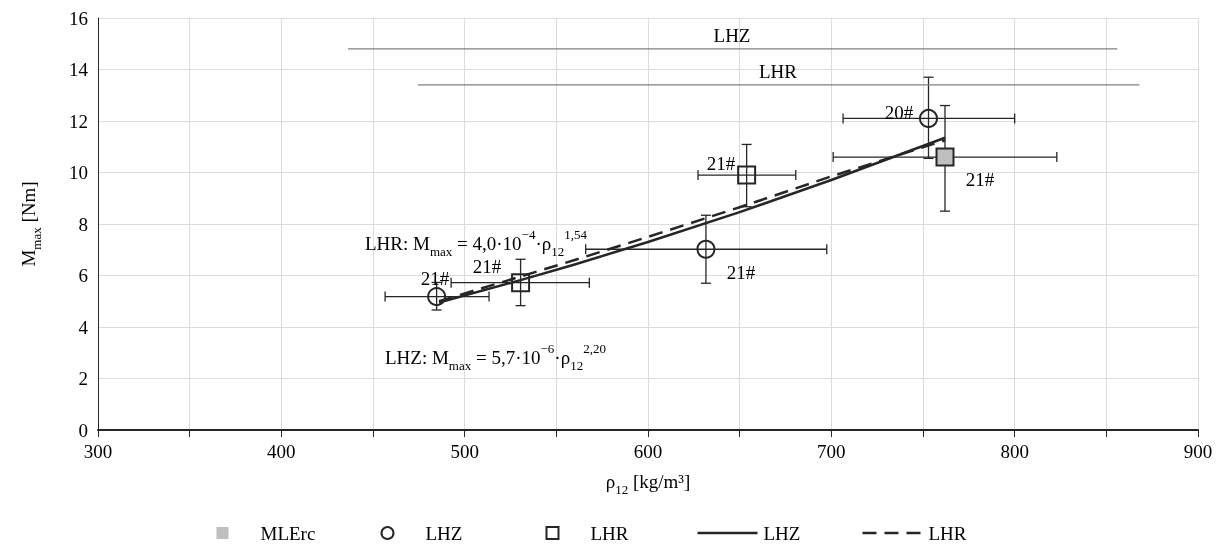 This screenshot has width=1230, height=549. I want to click on y-tick-label: 2, so click(83, 378).